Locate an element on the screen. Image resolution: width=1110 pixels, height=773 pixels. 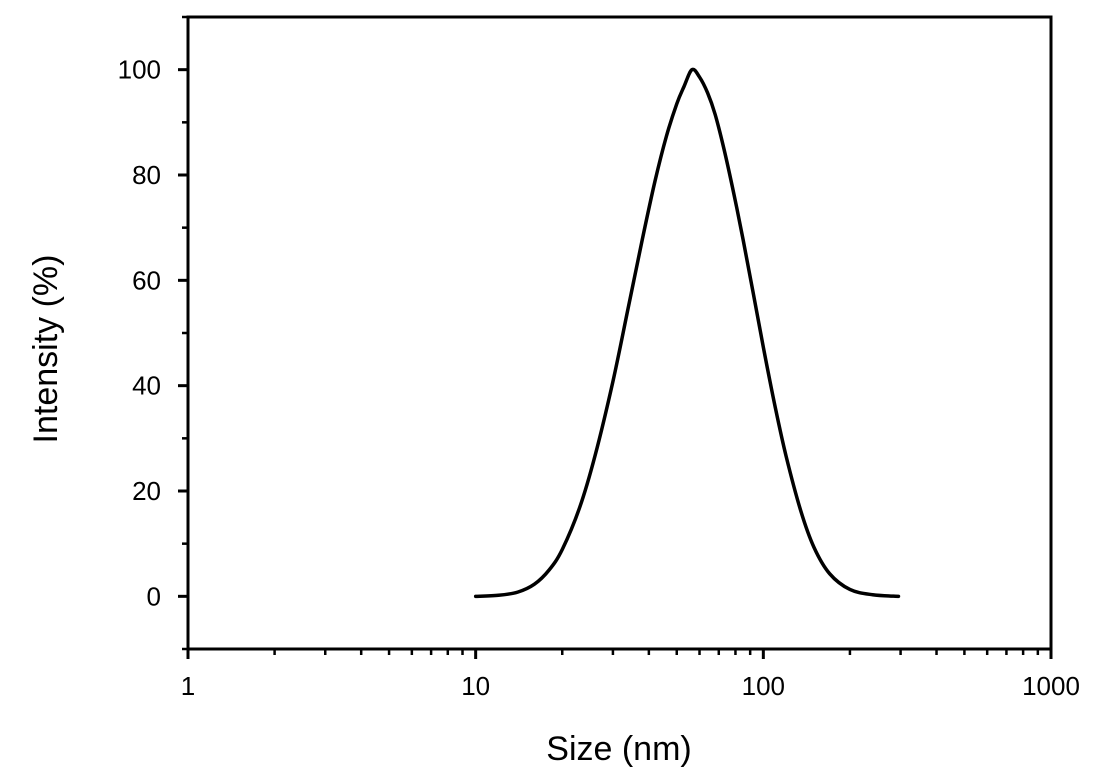
x-axis-title: Size (nm) is located at coordinates (618, 749).